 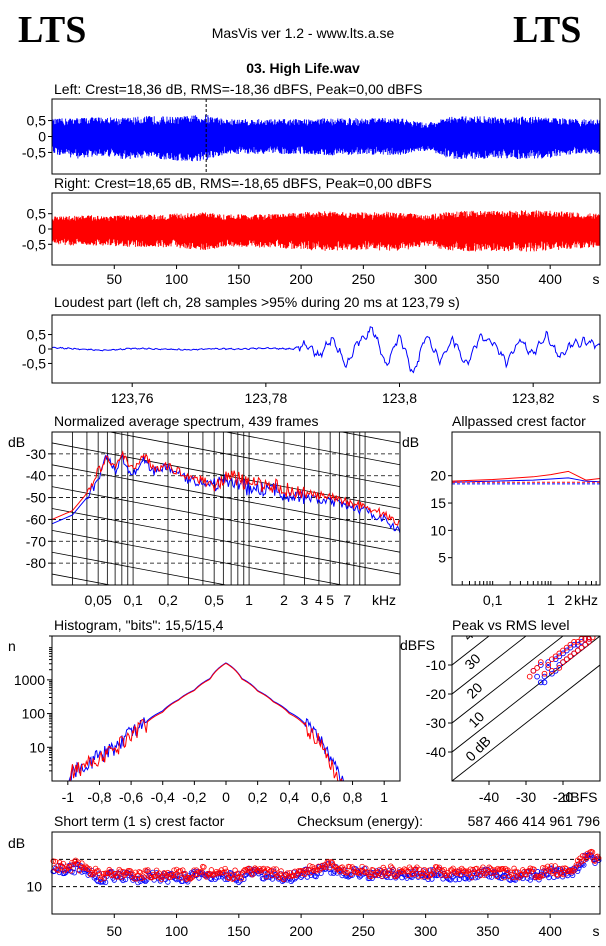 I want to click on peak-rms-xtick-label: -20, so click(x=563, y=797).